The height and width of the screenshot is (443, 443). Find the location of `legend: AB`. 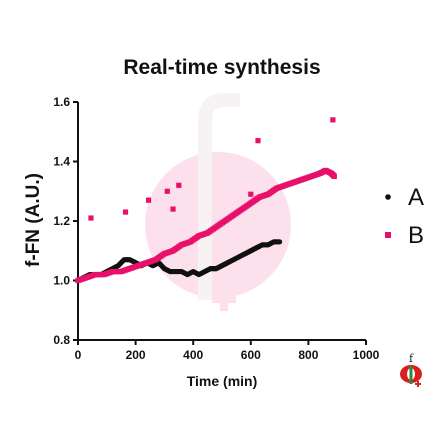

legend: AB is located at coordinates (404, 216).